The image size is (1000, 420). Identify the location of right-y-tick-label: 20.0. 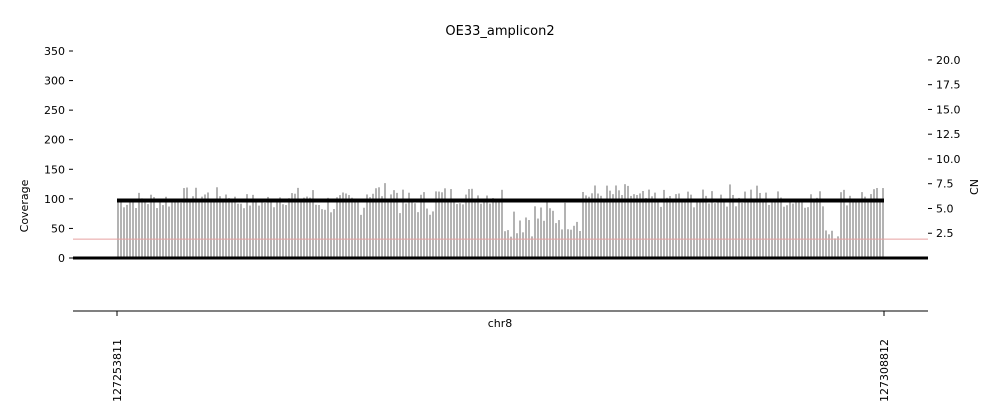
(948, 60).